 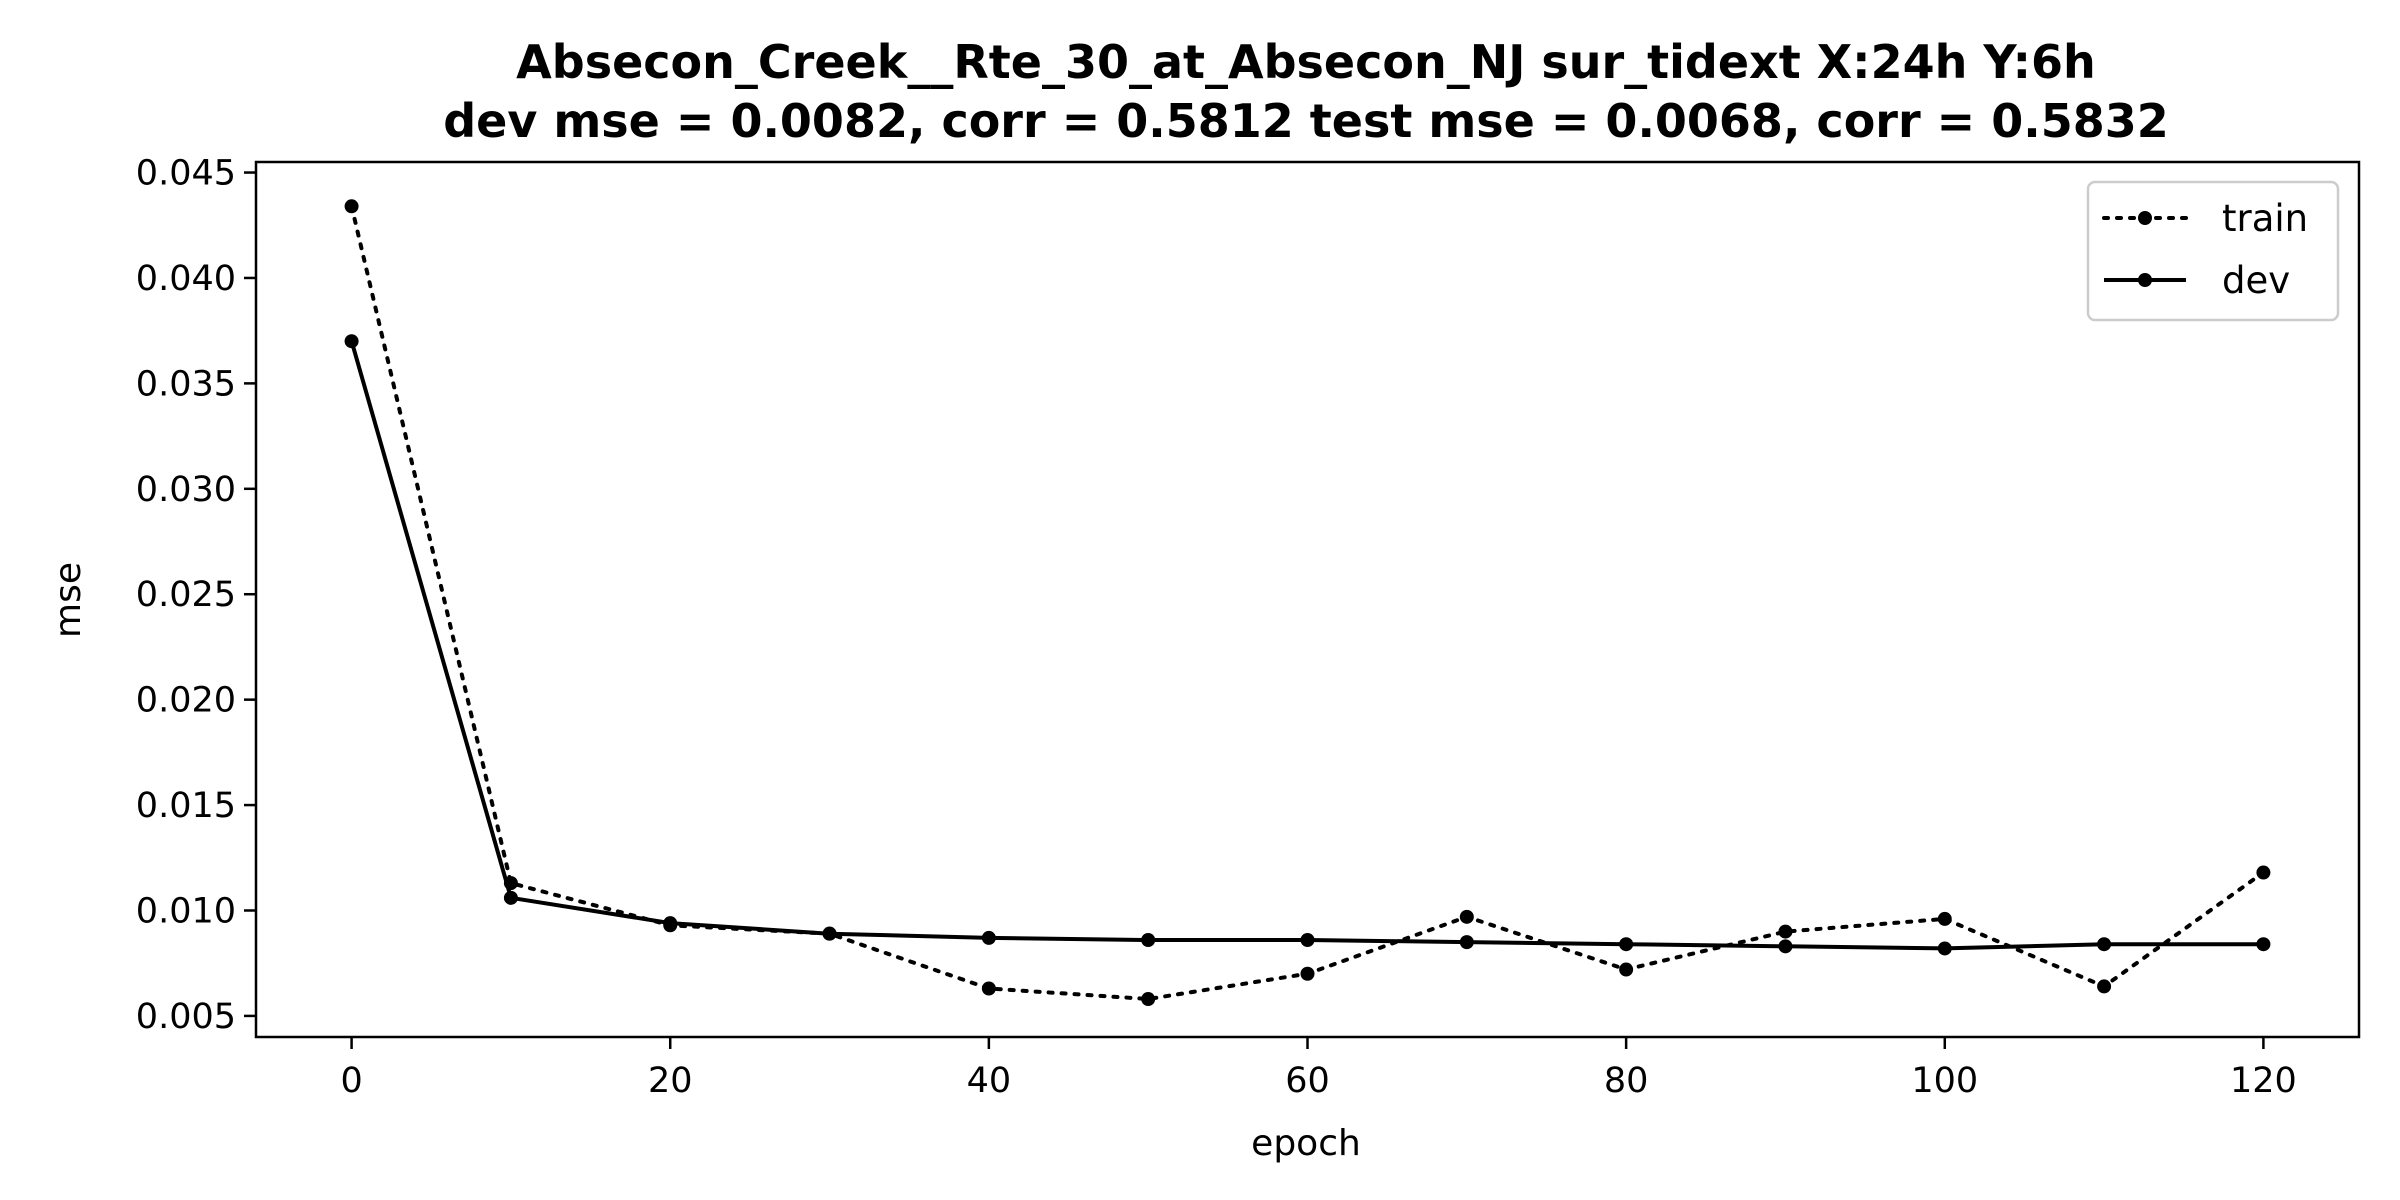 I want to click on y-tick-label: 0.025, so click(x=186, y=595).